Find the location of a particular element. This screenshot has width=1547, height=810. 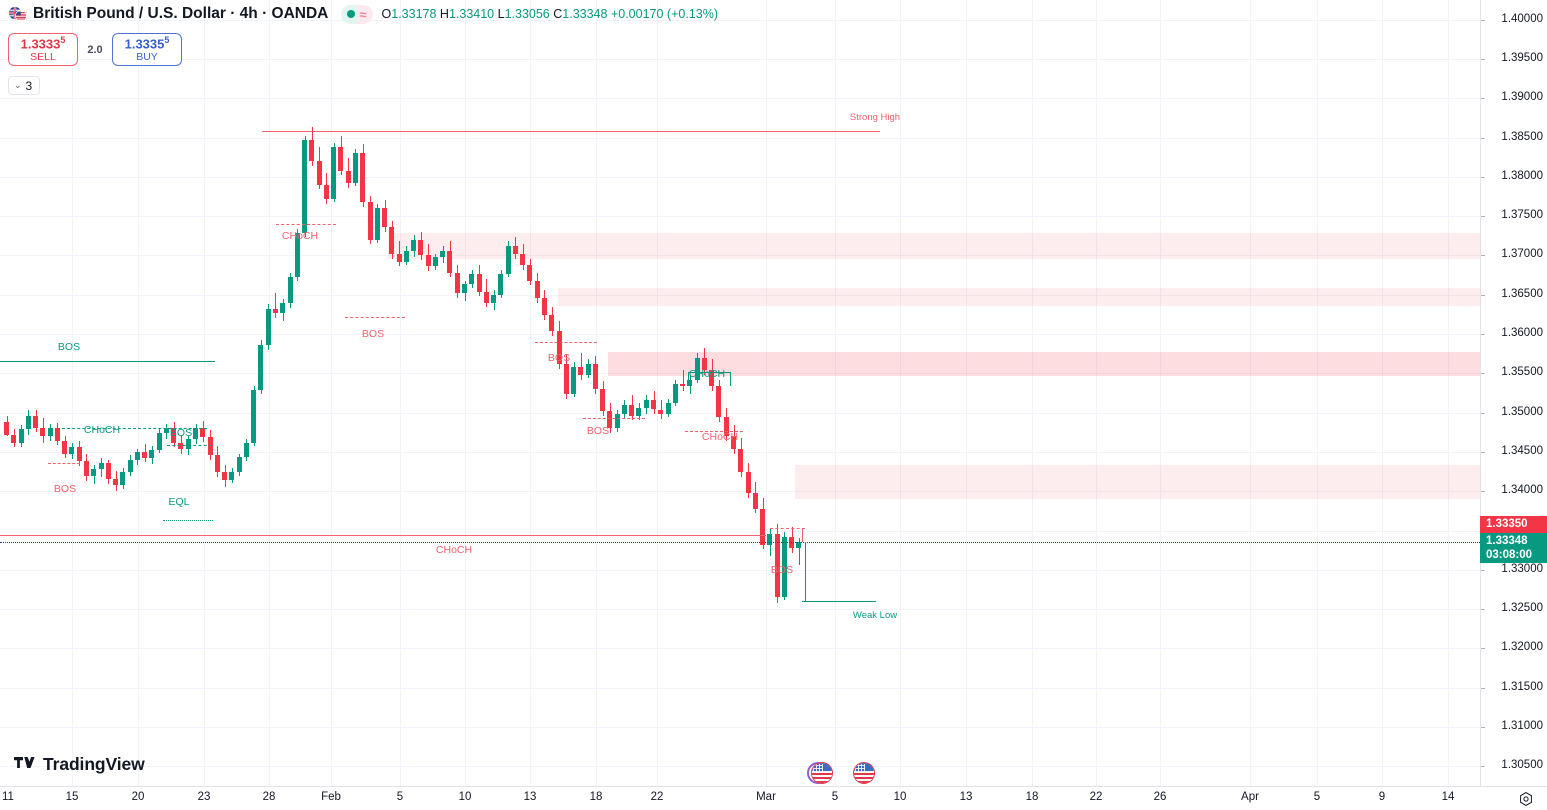

price-axis-label: 1.38500 is located at coordinates (1522, 137).